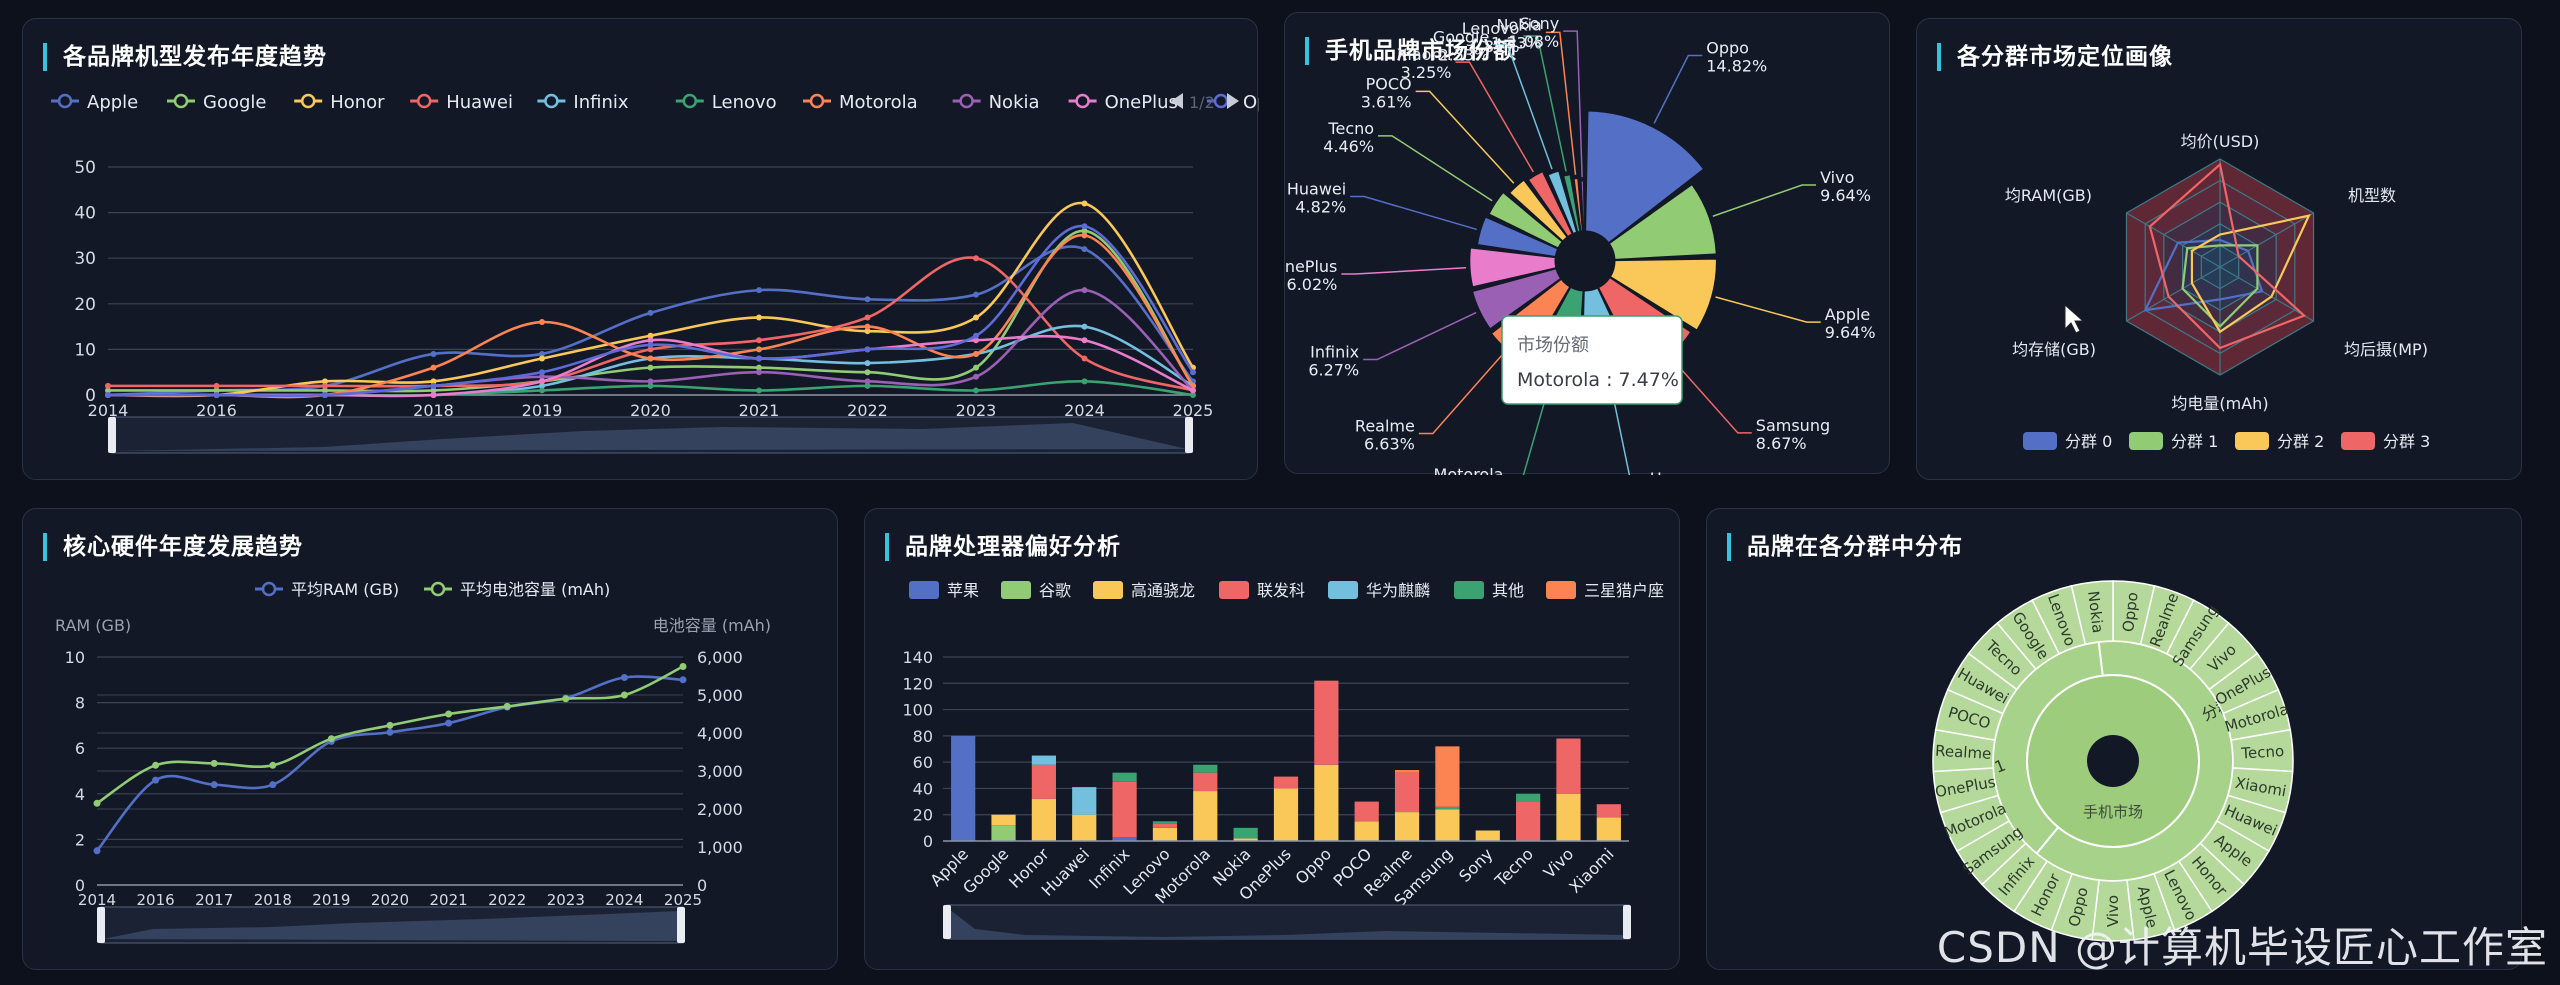 Image resolution: width=2560 pixels, height=985 pixels. I want to click on y-left-tick-label: 8, so click(80, 703).